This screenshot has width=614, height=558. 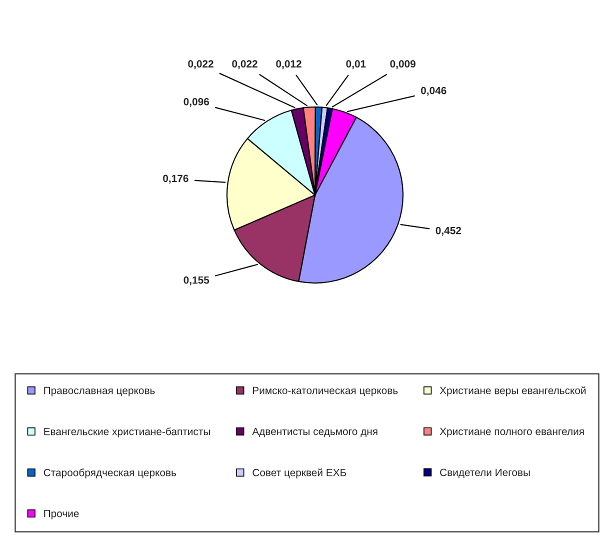 What do you see at coordinates (513, 391) in the screenshot?
I see `legend-label: Христиане веры евангельской` at bounding box center [513, 391].